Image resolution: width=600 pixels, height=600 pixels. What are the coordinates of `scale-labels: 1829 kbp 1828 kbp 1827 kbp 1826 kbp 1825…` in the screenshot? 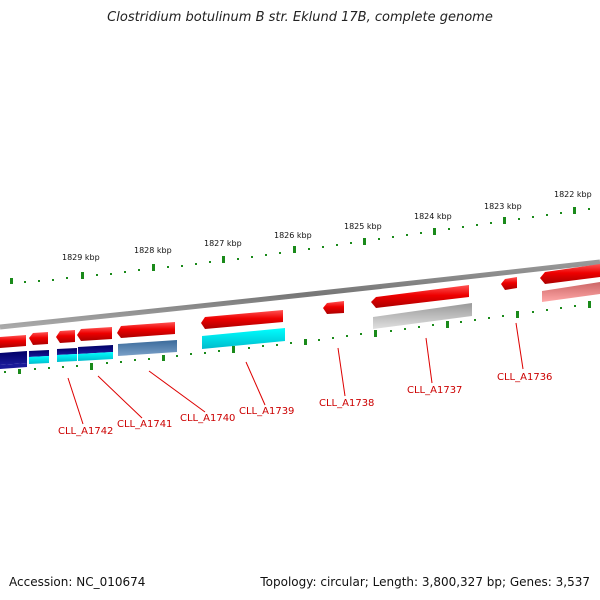 It's located at (327, 226).